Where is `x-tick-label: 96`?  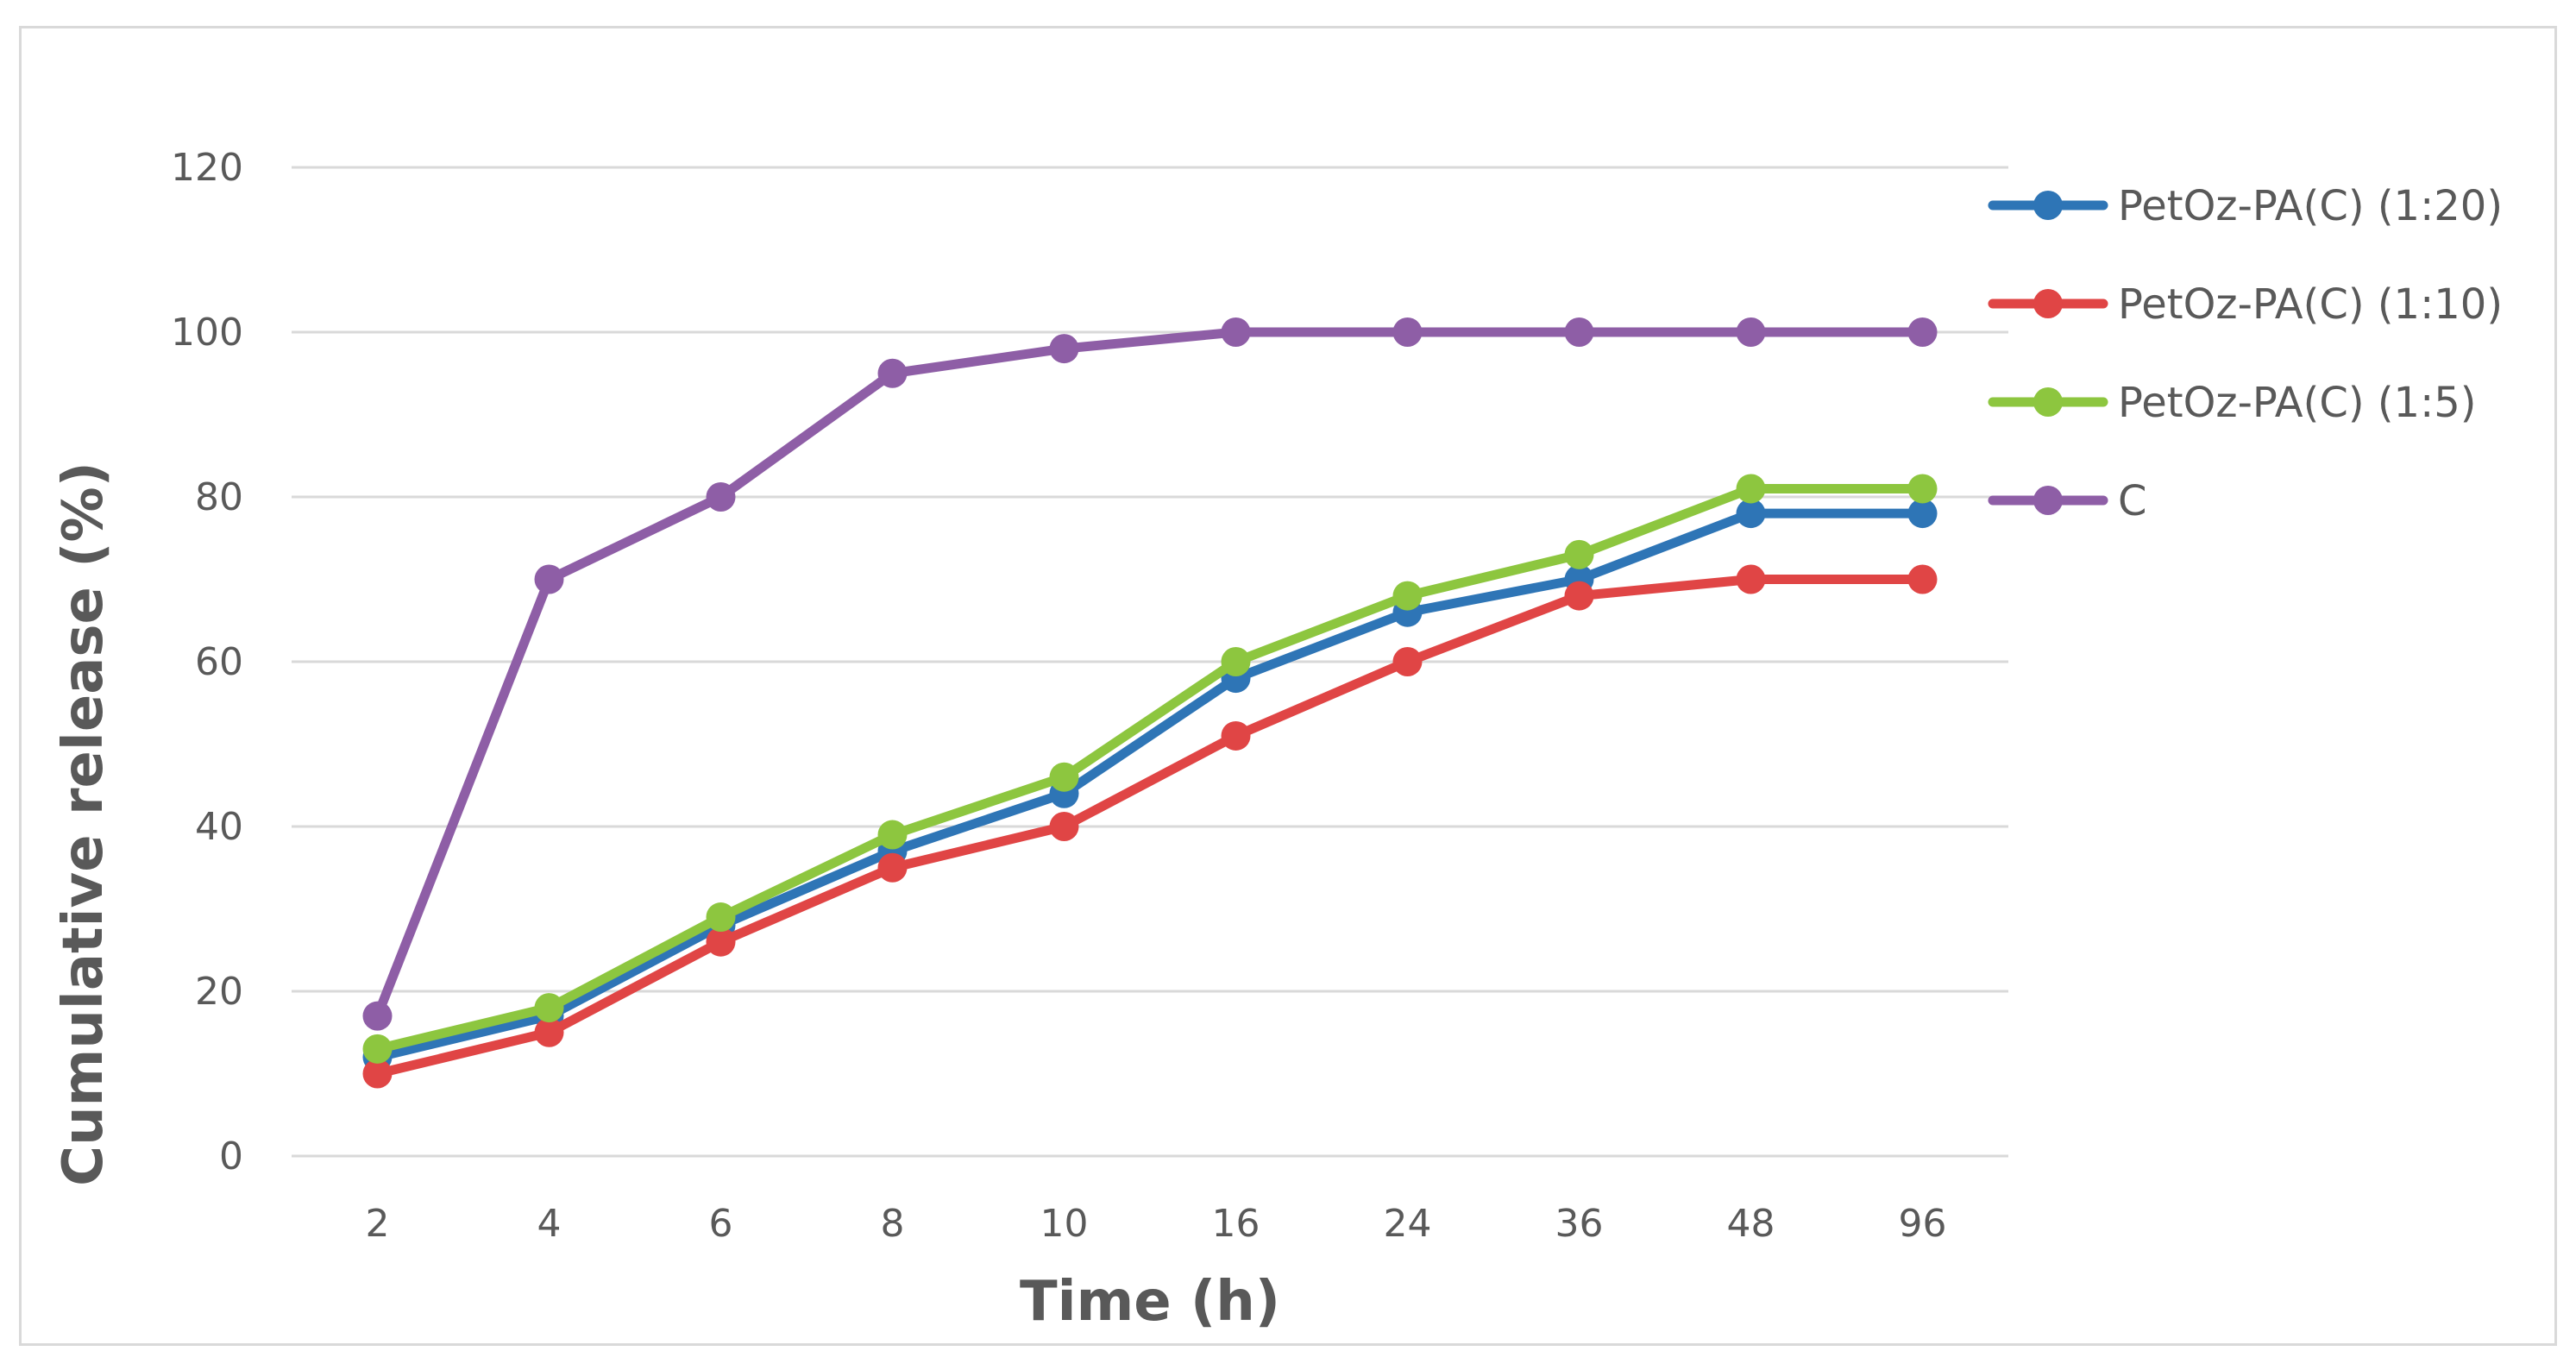 x-tick-label: 96 is located at coordinates (1923, 1224).